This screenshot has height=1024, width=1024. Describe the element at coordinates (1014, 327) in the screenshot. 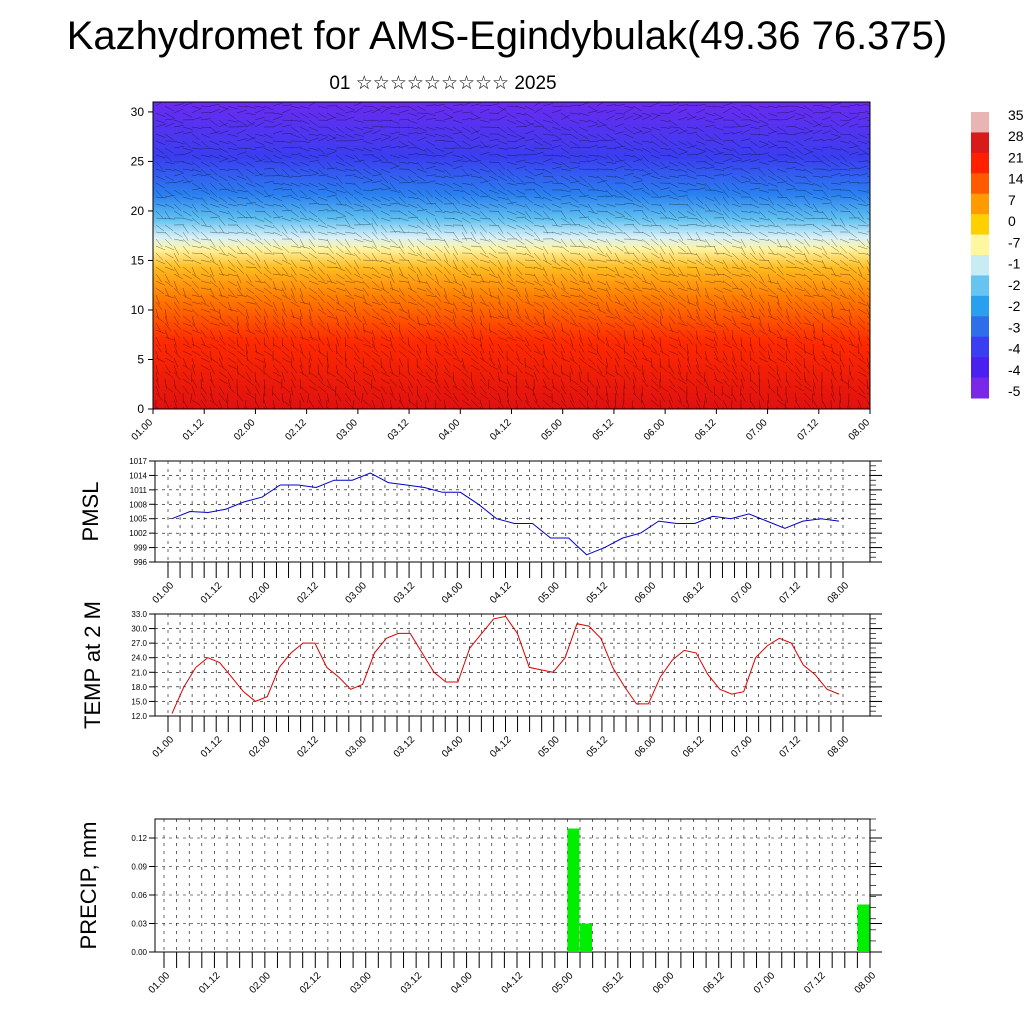

I see `colorbar-label: -3` at that location.